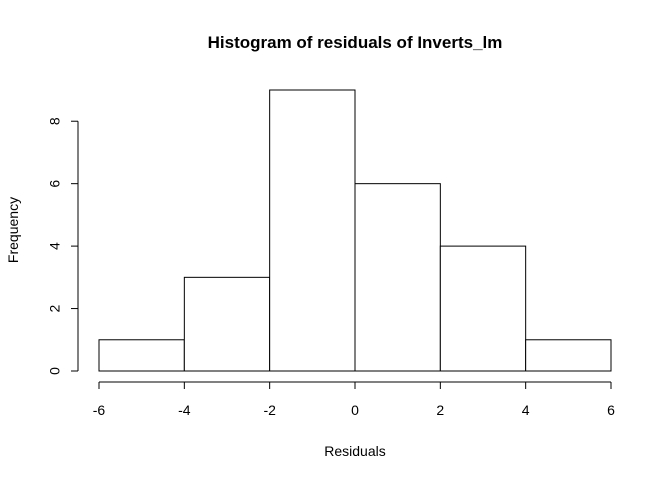 The height and width of the screenshot is (480, 672). What do you see at coordinates (55, 184) in the screenshot?
I see `y-tick-label: 6` at bounding box center [55, 184].